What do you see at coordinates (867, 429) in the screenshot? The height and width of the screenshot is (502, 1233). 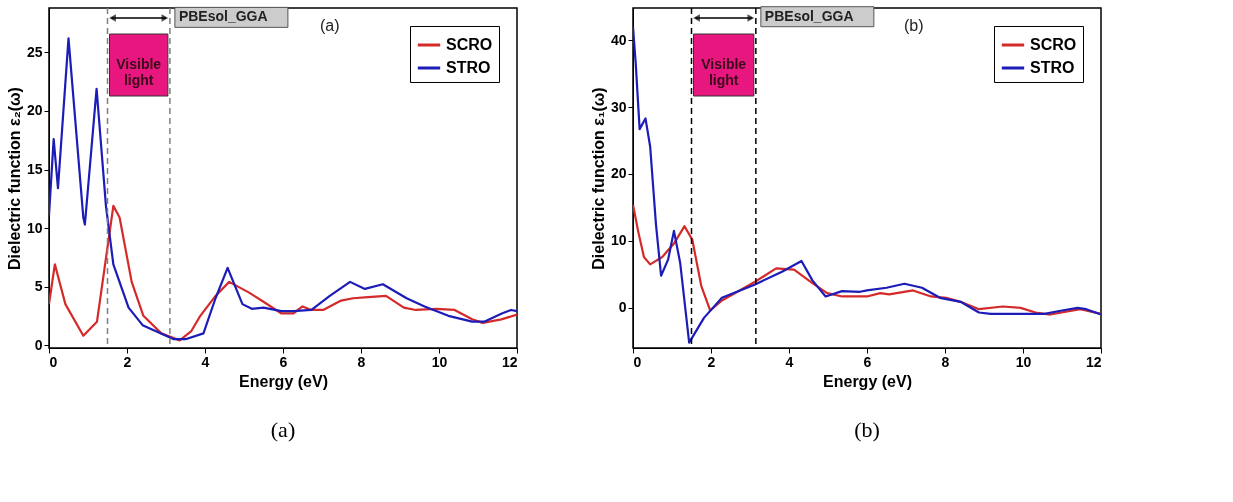 I see `text: (b)` at bounding box center [867, 429].